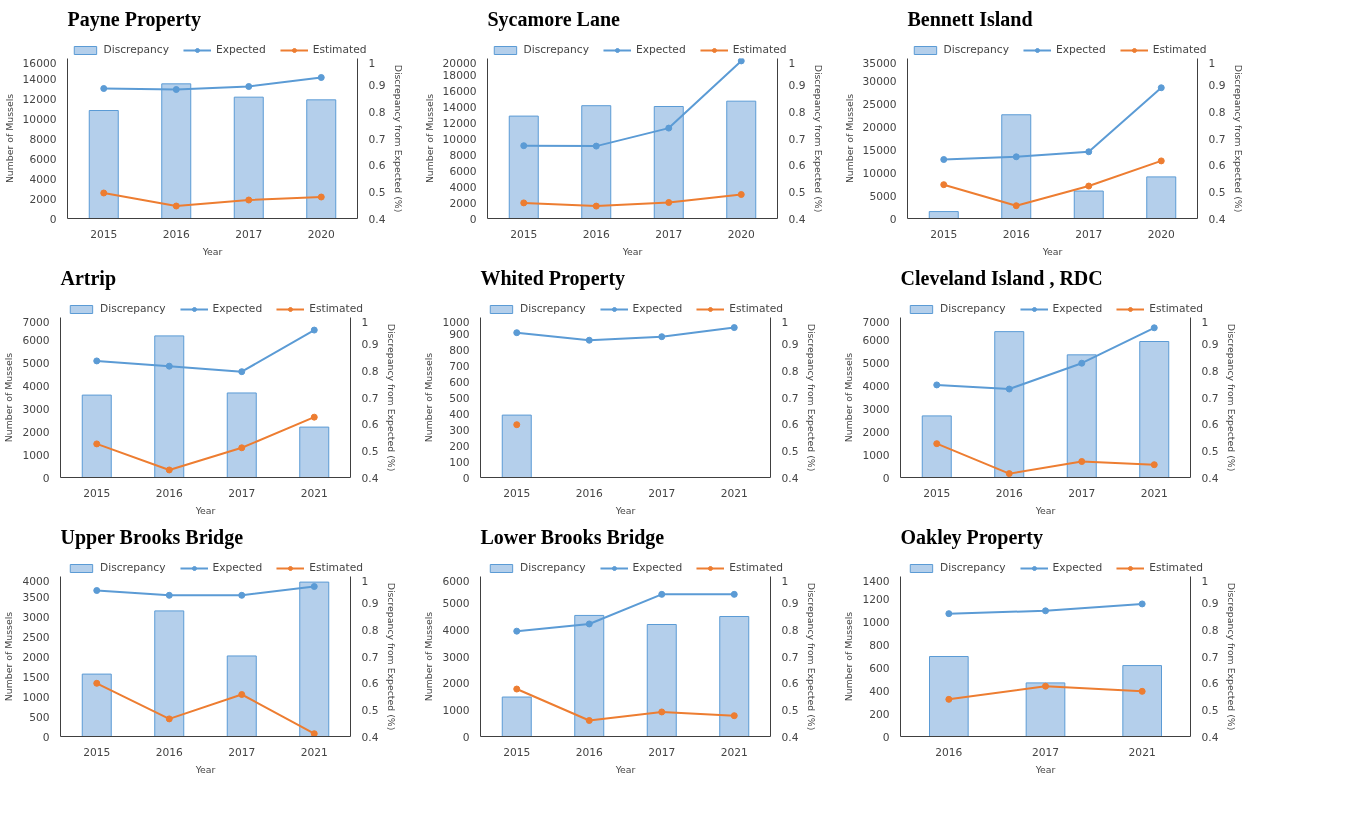 The image size is (1371, 838). Describe the element at coordinates (39, 99) in the screenshot. I see `y-tick-label: 12000` at that location.